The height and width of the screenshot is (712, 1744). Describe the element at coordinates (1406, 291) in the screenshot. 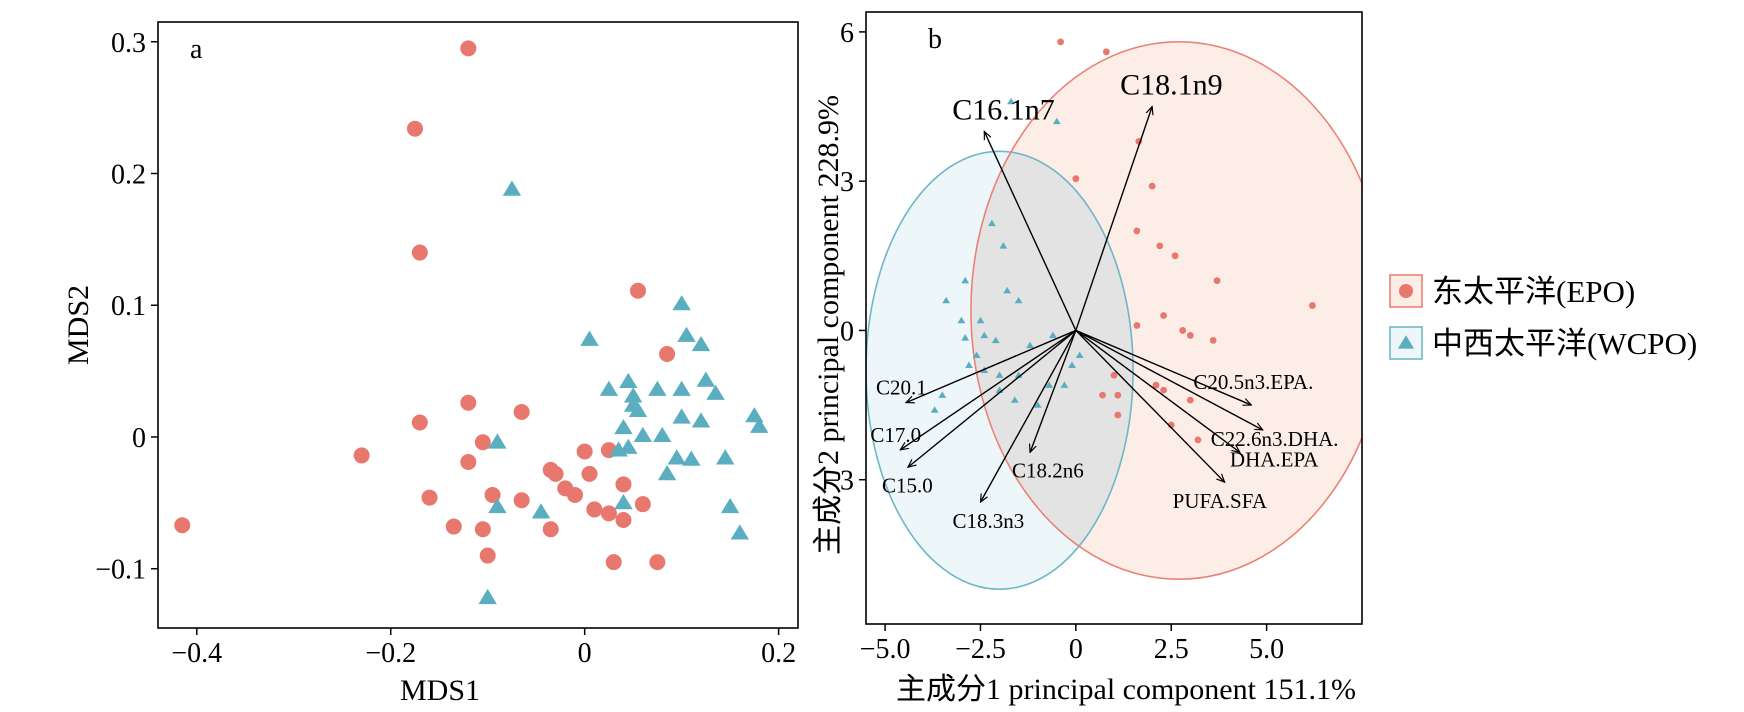

I see `legend-circle-icon` at that location.